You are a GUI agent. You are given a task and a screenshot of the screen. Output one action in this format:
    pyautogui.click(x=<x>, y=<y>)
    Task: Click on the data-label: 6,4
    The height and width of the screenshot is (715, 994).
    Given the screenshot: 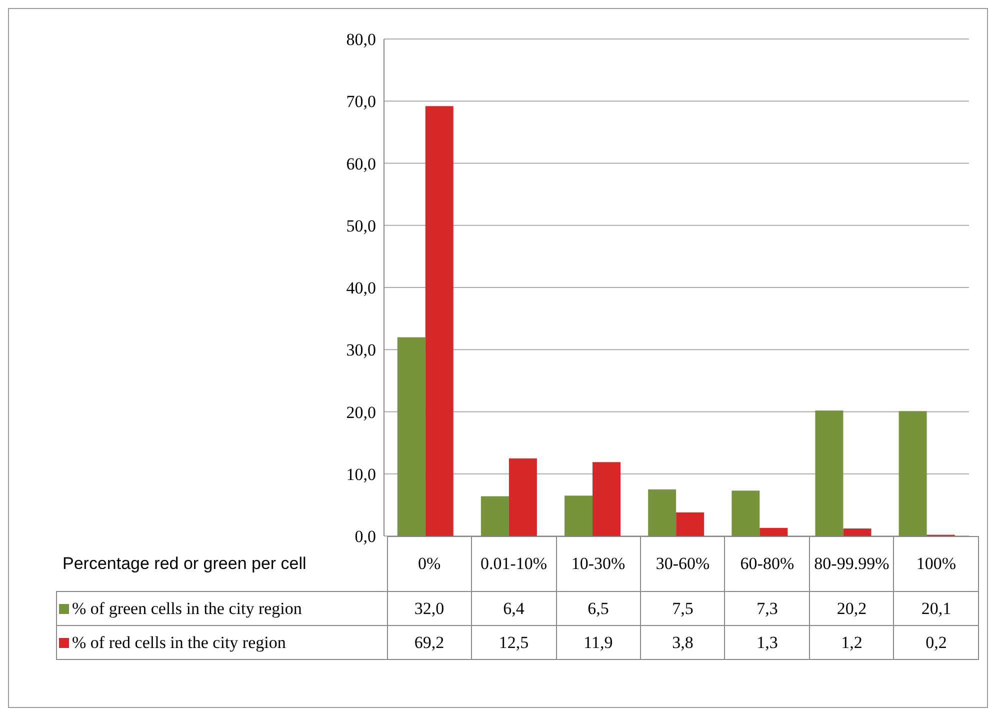 What is the action you would take?
    pyautogui.click(x=514, y=609)
    